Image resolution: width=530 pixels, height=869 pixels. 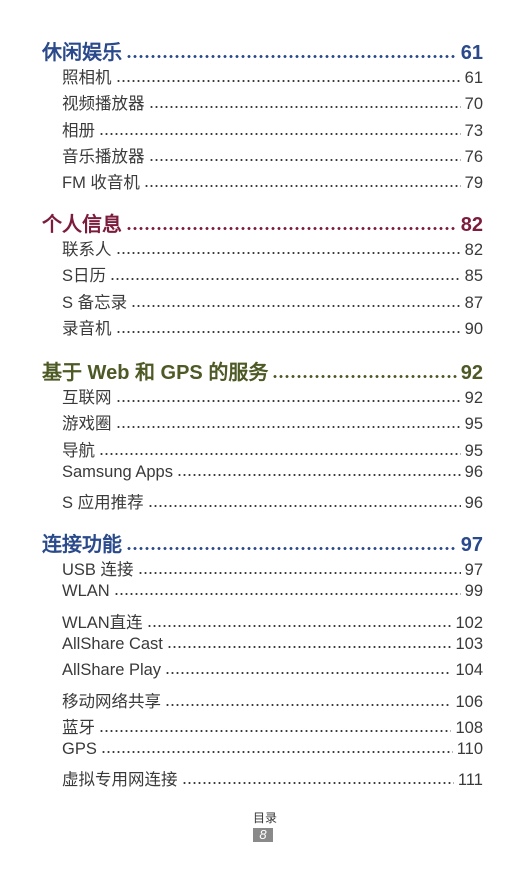 What do you see at coordinates (82, 545) in the screenshot?
I see `section-title: 连接功能` at bounding box center [82, 545].